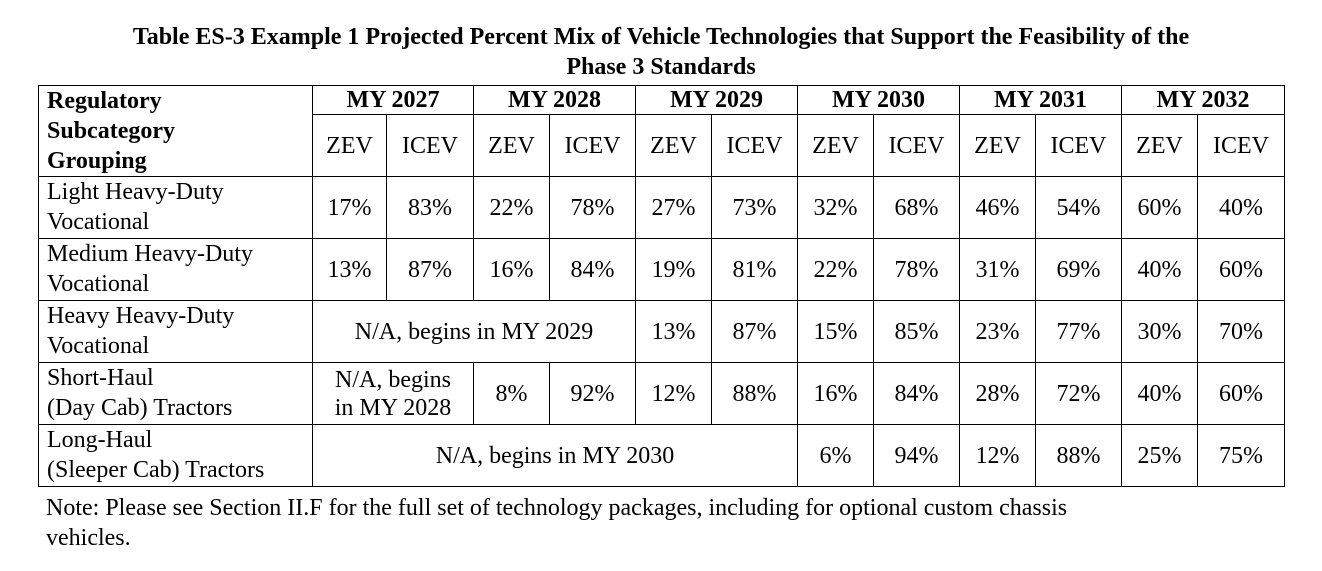 Image resolution: width=1322 pixels, height=571 pixels. What do you see at coordinates (1040, 100) in the screenshot?
I see `year-header: MY 2031` at bounding box center [1040, 100].